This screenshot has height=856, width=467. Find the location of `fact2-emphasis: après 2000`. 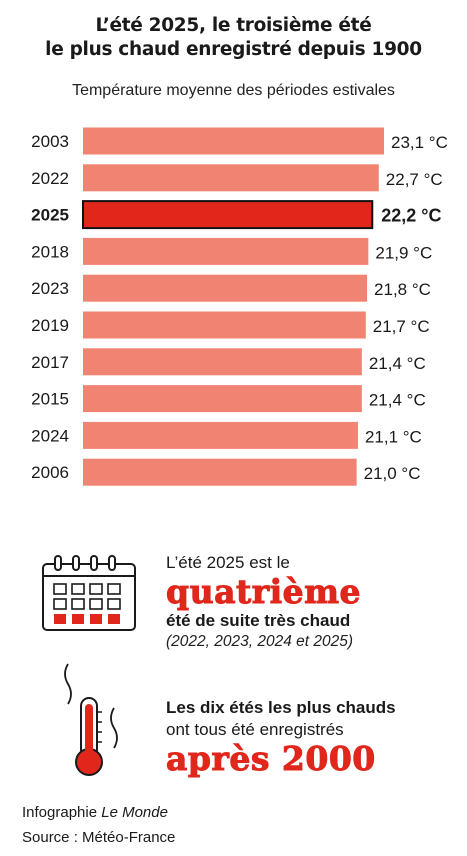

fact2-emphasis: après 2000 is located at coordinates (271, 758).